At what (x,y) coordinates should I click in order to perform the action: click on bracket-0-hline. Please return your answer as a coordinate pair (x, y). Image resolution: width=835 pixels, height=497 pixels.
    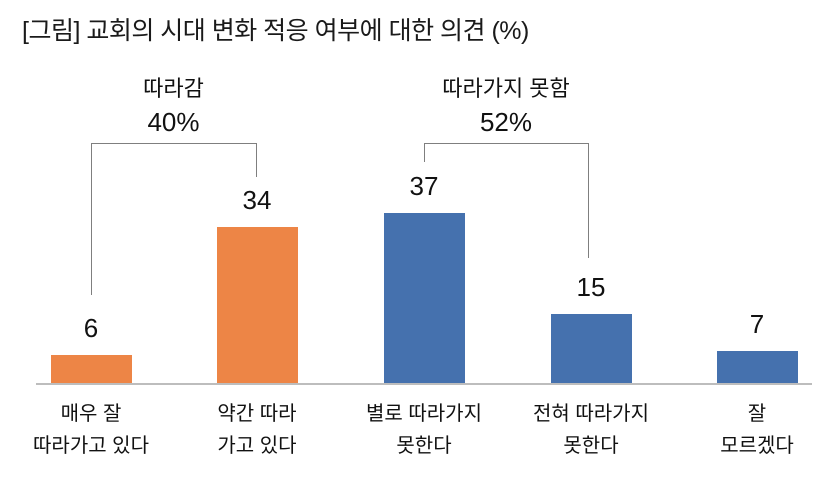
    Looking at the image, I should click on (174, 143).